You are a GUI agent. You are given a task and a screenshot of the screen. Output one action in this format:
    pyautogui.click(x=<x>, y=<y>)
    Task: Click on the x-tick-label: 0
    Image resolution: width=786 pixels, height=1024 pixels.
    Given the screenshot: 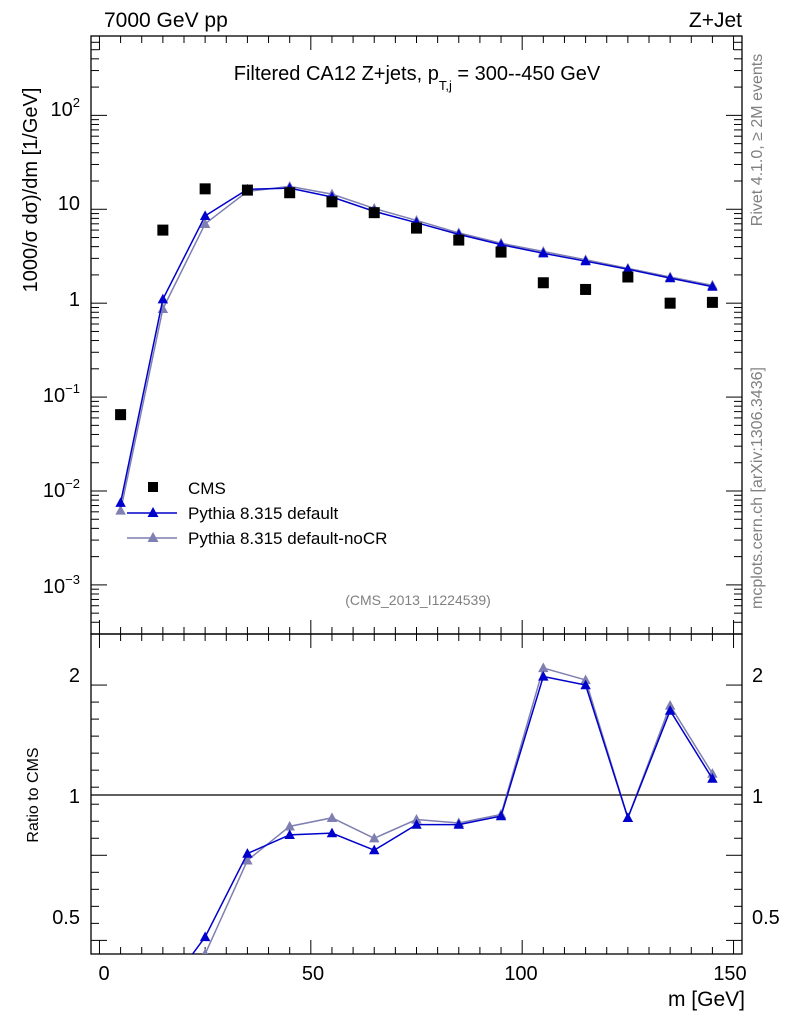 What is the action you would take?
    pyautogui.click(x=103, y=974)
    